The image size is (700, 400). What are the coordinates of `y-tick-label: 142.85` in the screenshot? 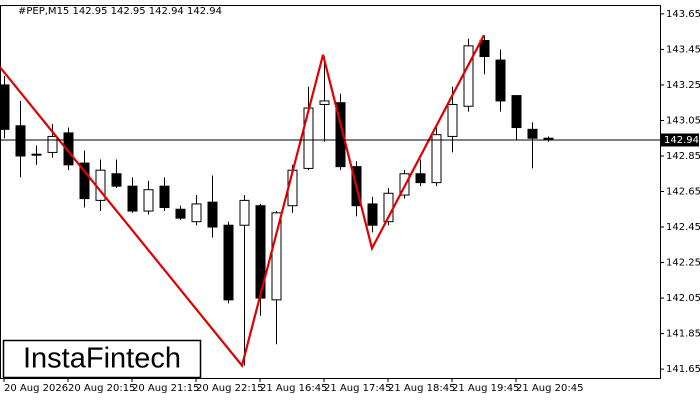 It's located at (683, 156).